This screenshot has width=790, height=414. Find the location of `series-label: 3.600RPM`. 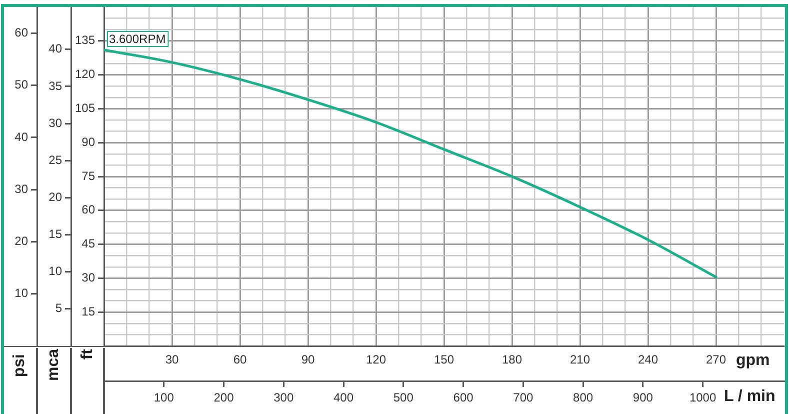

series-label: 3.600RPM is located at coordinates (137, 39).